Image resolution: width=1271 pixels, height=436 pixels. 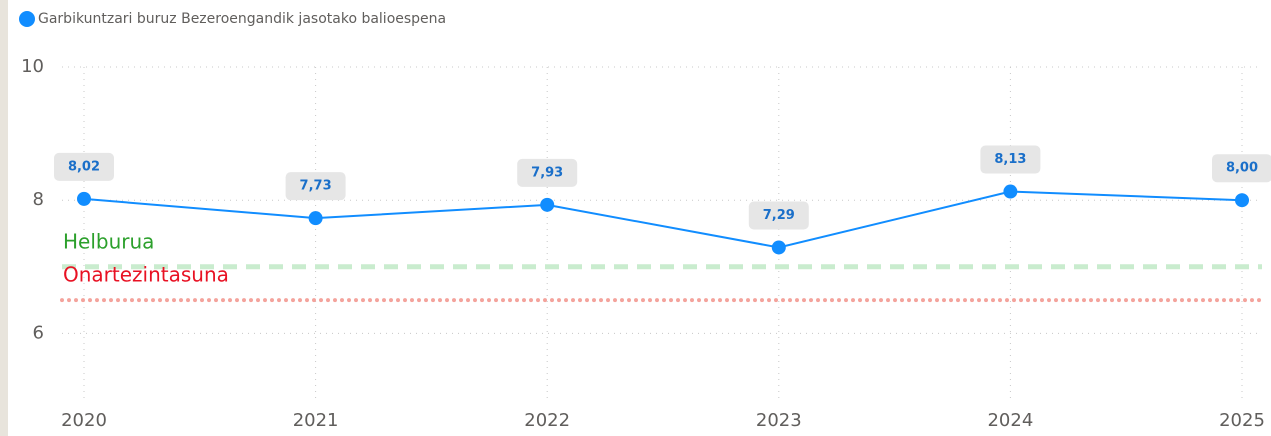 I want to click on data-label: 7,93, so click(x=547, y=172).